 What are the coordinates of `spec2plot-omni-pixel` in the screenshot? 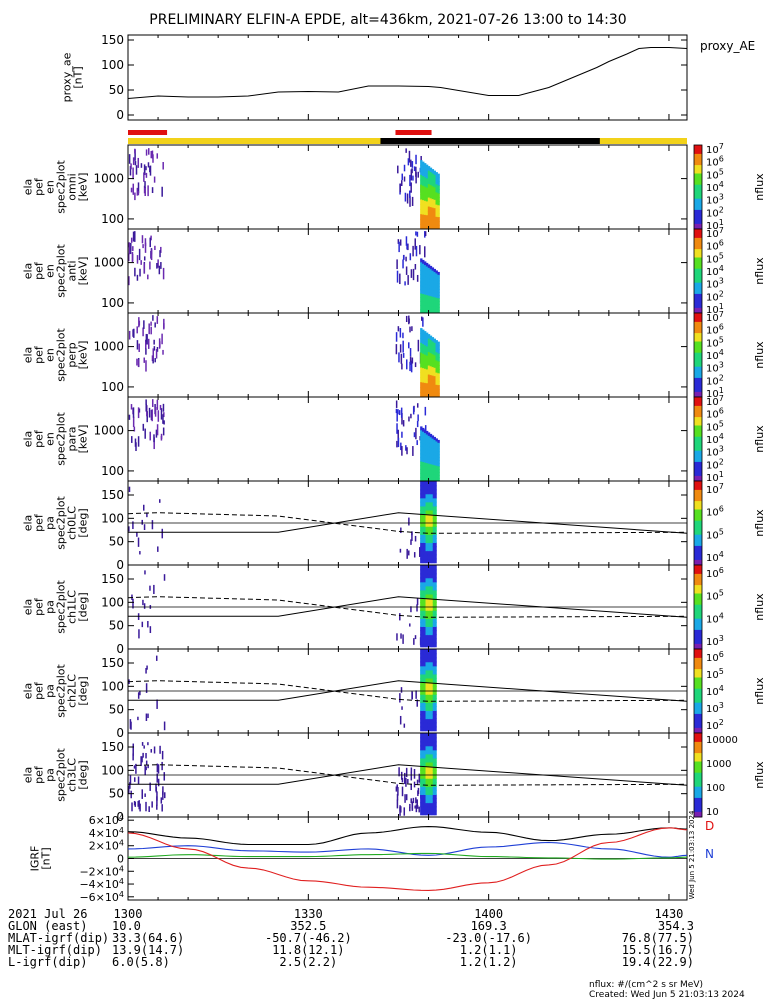 It's located at (411, 187).